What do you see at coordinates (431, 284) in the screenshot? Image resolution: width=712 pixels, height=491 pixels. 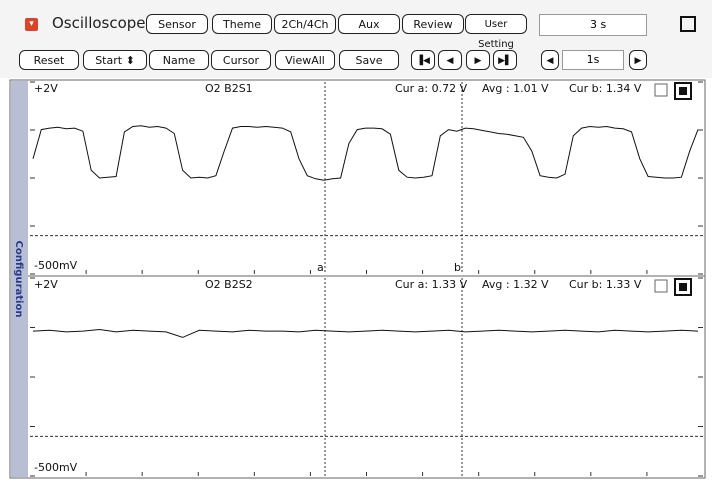 I see `cursor-a-value: Cur a: 1.33 V` at bounding box center [431, 284].